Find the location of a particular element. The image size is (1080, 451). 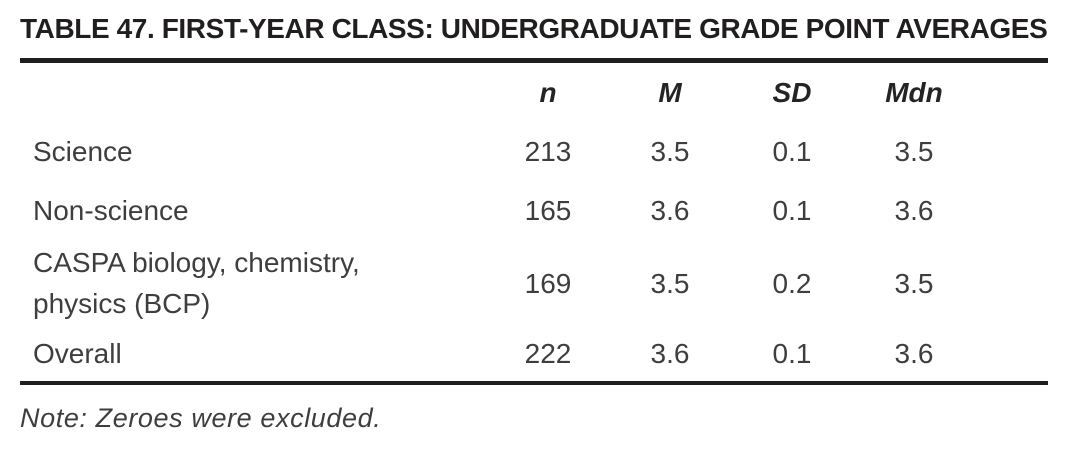

cell-n: 222 is located at coordinates (548, 353).